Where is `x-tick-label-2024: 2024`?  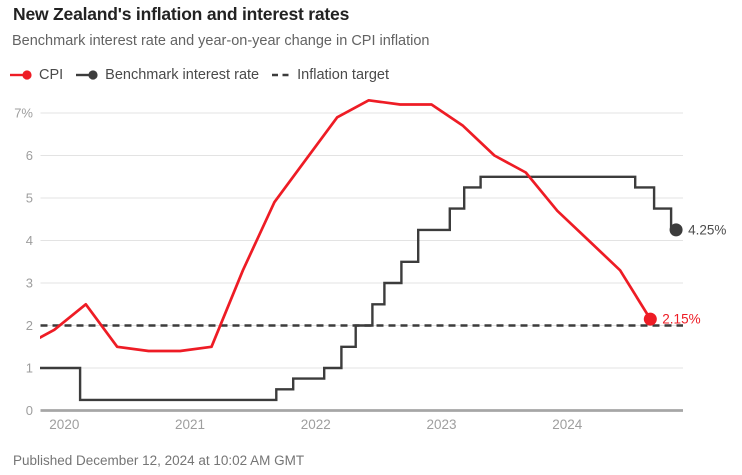 x-tick-label-2024: 2024 is located at coordinates (567, 424).